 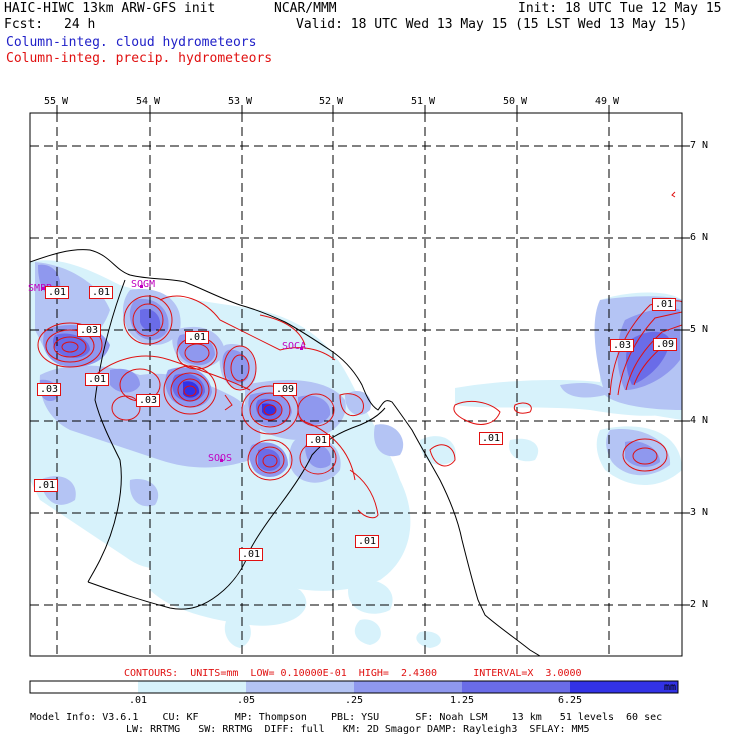 I want to click on lon-label-55w: 55 W, so click(x=56, y=101).